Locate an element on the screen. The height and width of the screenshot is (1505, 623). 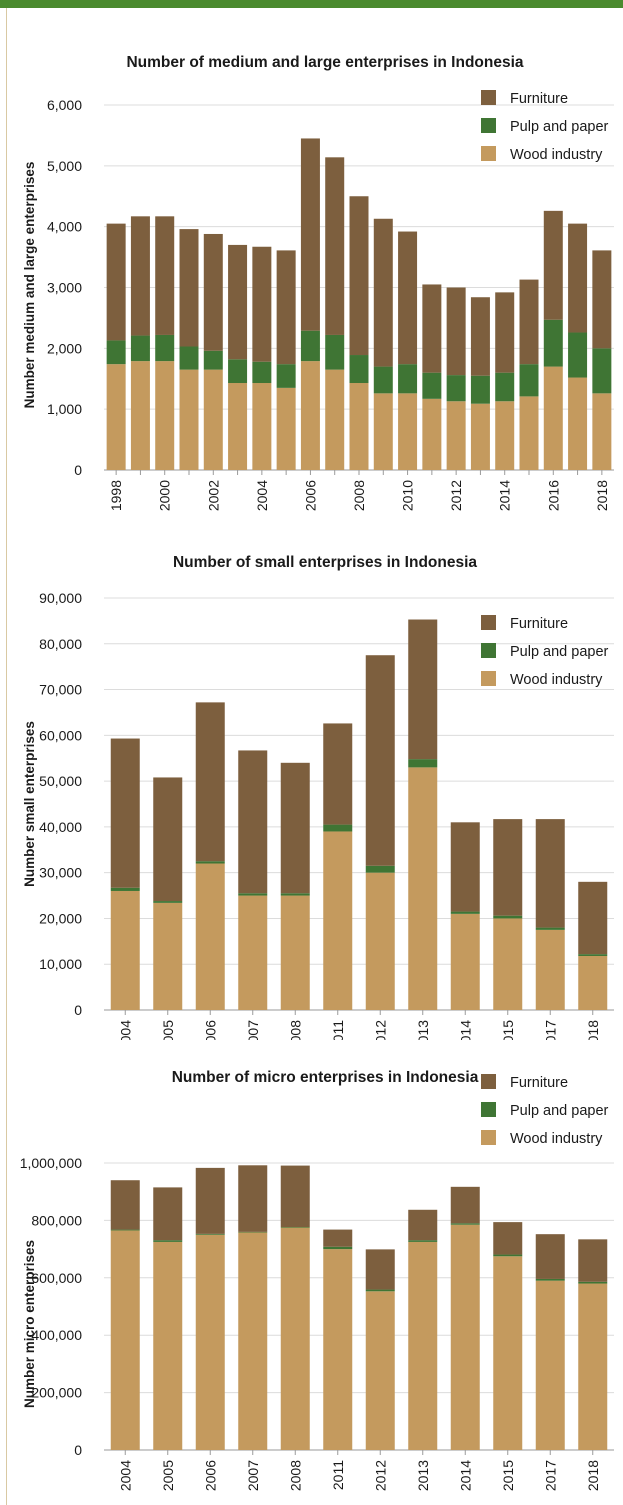
x-tick-label: 2007 is located at coordinates (253, 1475).